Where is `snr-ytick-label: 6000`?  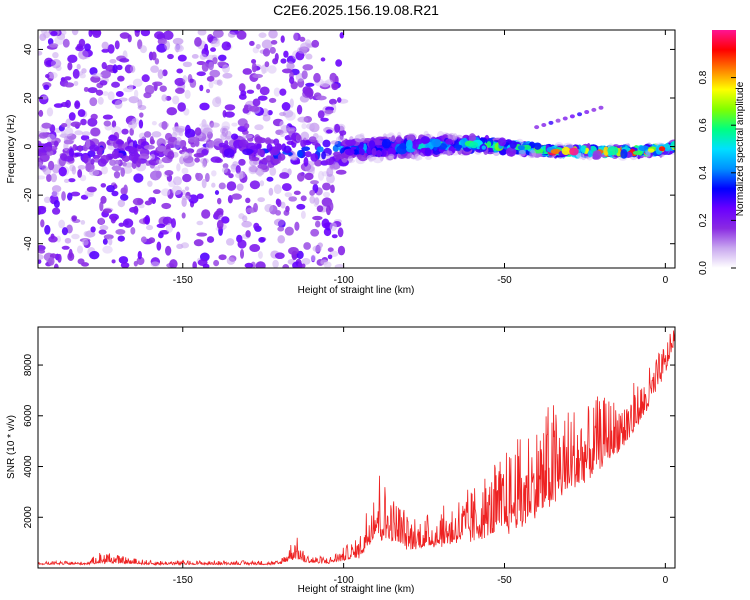
snr-ytick-label: 6000 is located at coordinates (28, 415).